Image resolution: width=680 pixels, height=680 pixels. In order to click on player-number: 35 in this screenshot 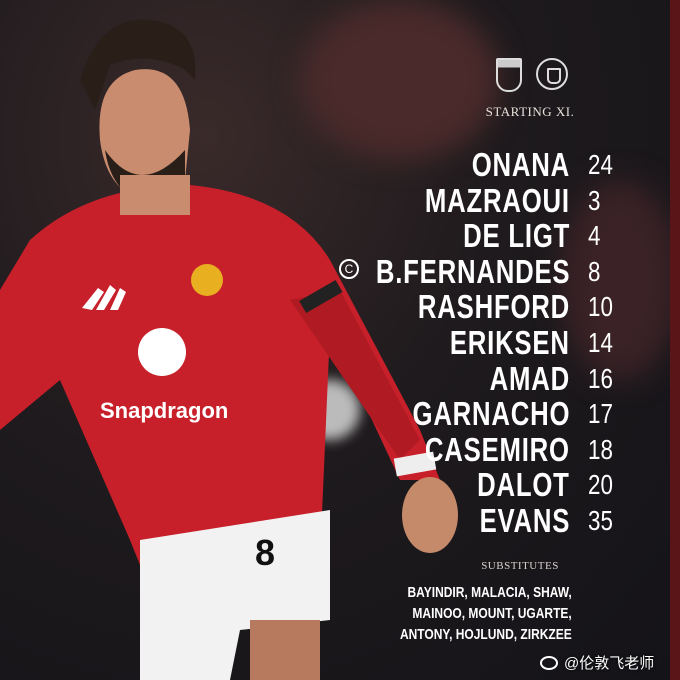, I will do `click(600, 520)`.